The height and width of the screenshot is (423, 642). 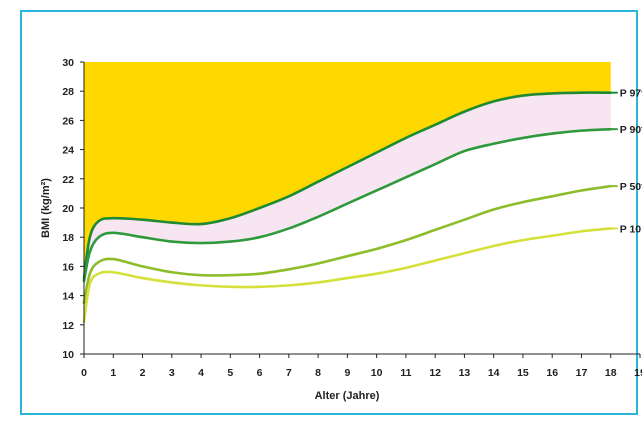 What do you see at coordinates (68, 238) in the screenshot?
I see `y-tick-label: 18` at bounding box center [68, 238].